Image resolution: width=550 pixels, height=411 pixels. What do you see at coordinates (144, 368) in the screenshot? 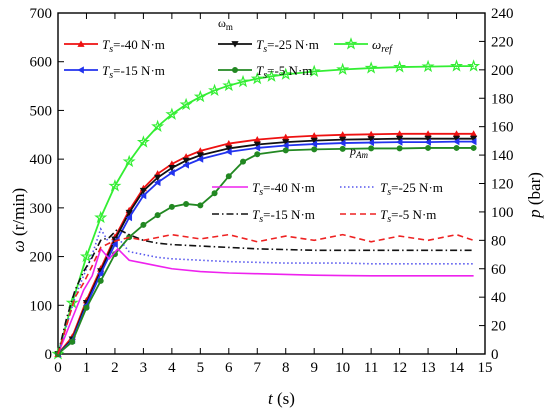
I see `x-tick-label: 3` at bounding box center [144, 368].